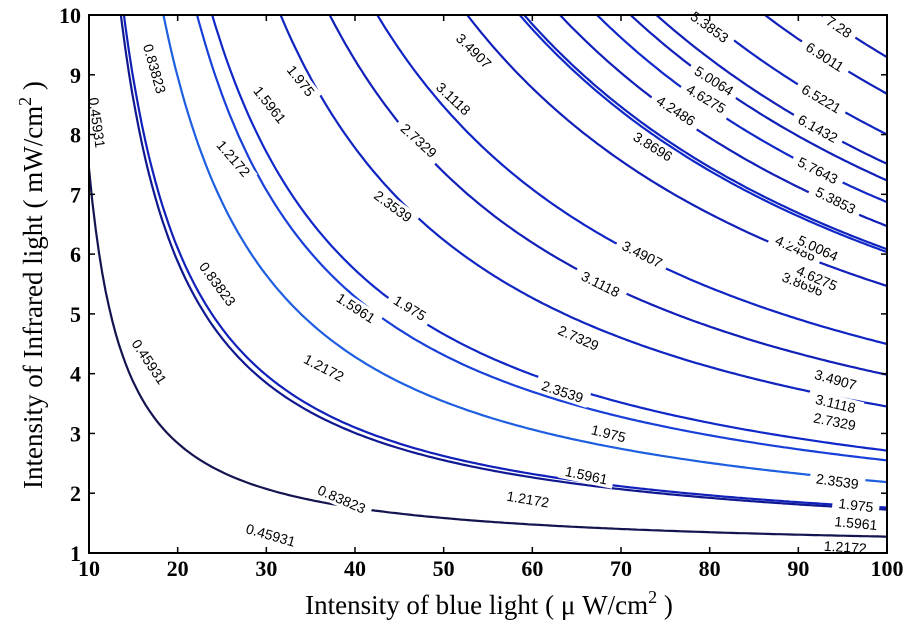 The height and width of the screenshot is (627, 913). What do you see at coordinates (75, 314) in the screenshot?
I see `y-tick-label: 5` at bounding box center [75, 314].